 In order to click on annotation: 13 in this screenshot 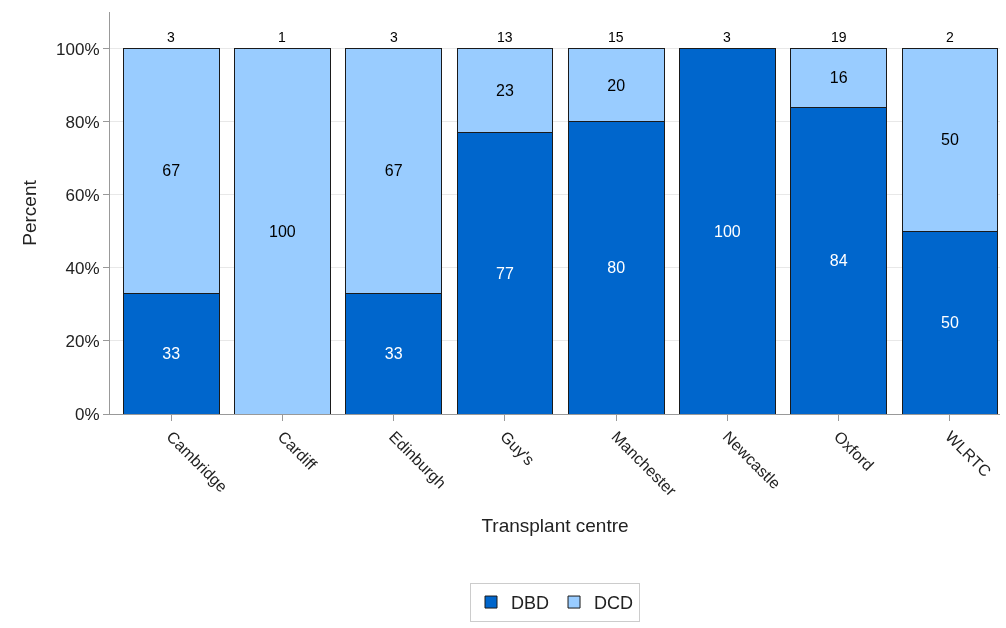, I will do `click(505, 37)`.